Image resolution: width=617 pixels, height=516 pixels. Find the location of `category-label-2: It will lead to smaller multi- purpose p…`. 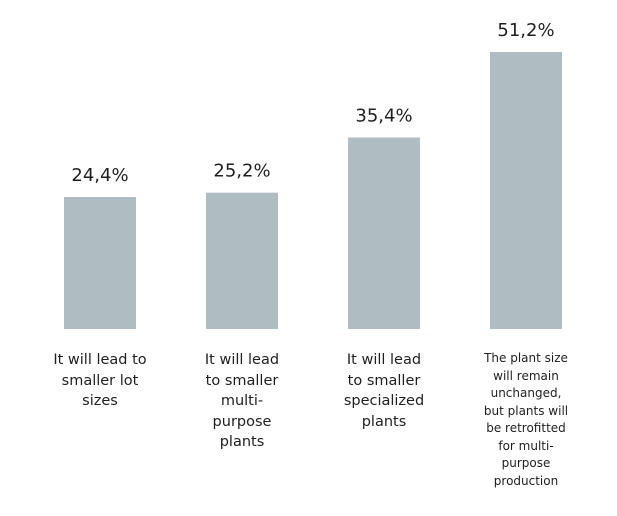

category-label-2: It will lead to smaller multi- purpose p… is located at coordinates (242, 401).